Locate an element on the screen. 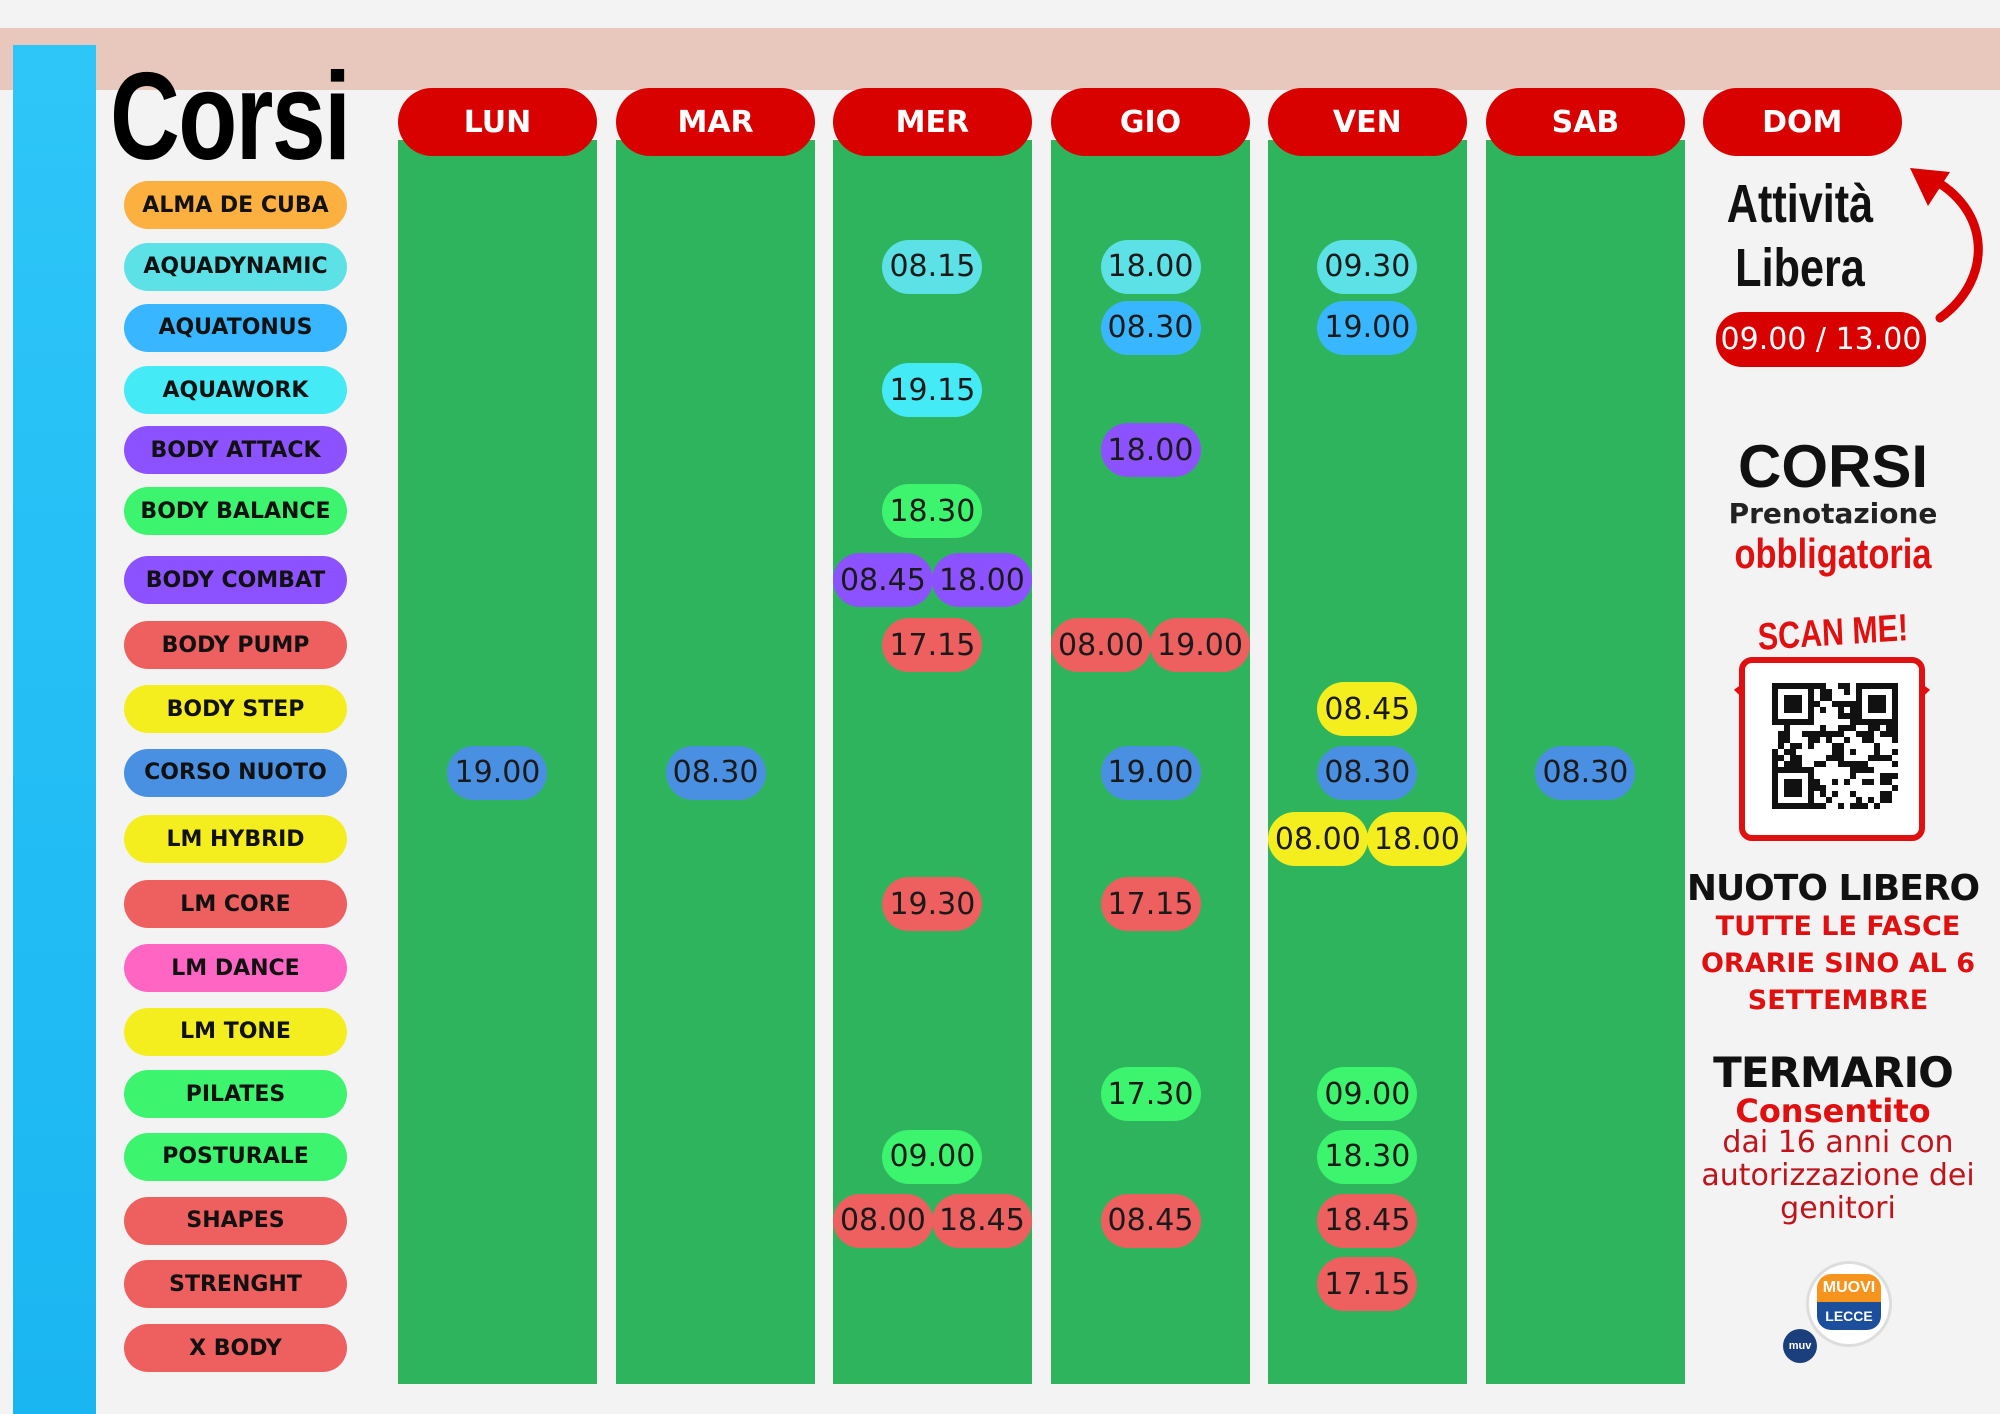 This screenshot has height=1414, width=2000. arrow is located at coordinates (1946, 245).